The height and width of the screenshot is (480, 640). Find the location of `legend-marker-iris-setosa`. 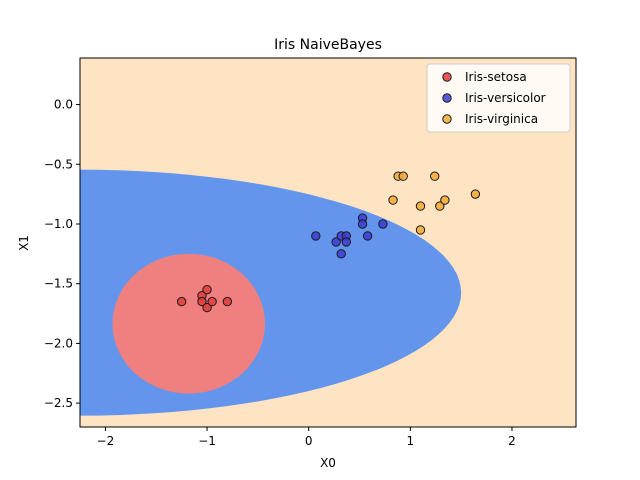

legend-marker-iris-setosa is located at coordinates (447, 77).